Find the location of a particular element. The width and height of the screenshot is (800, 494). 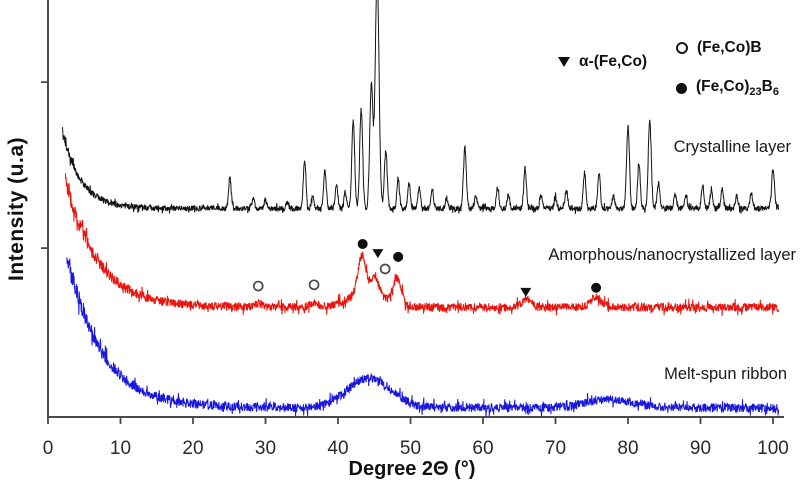

x-tick-label: 10 is located at coordinates (120, 448).